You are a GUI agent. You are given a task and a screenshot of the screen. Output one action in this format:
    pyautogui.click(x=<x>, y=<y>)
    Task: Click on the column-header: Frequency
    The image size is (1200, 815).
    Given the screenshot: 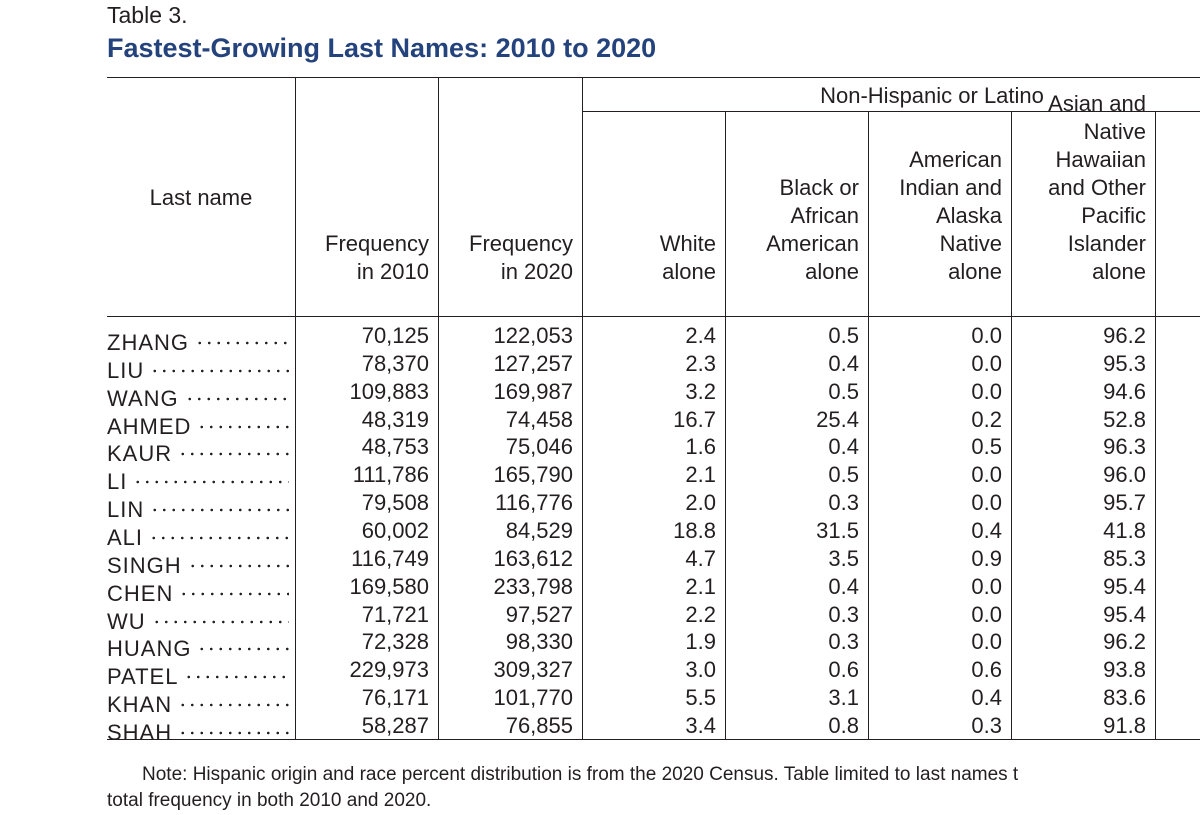 What is the action you would take?
    pyautogui.click(x=377, y=243)
    